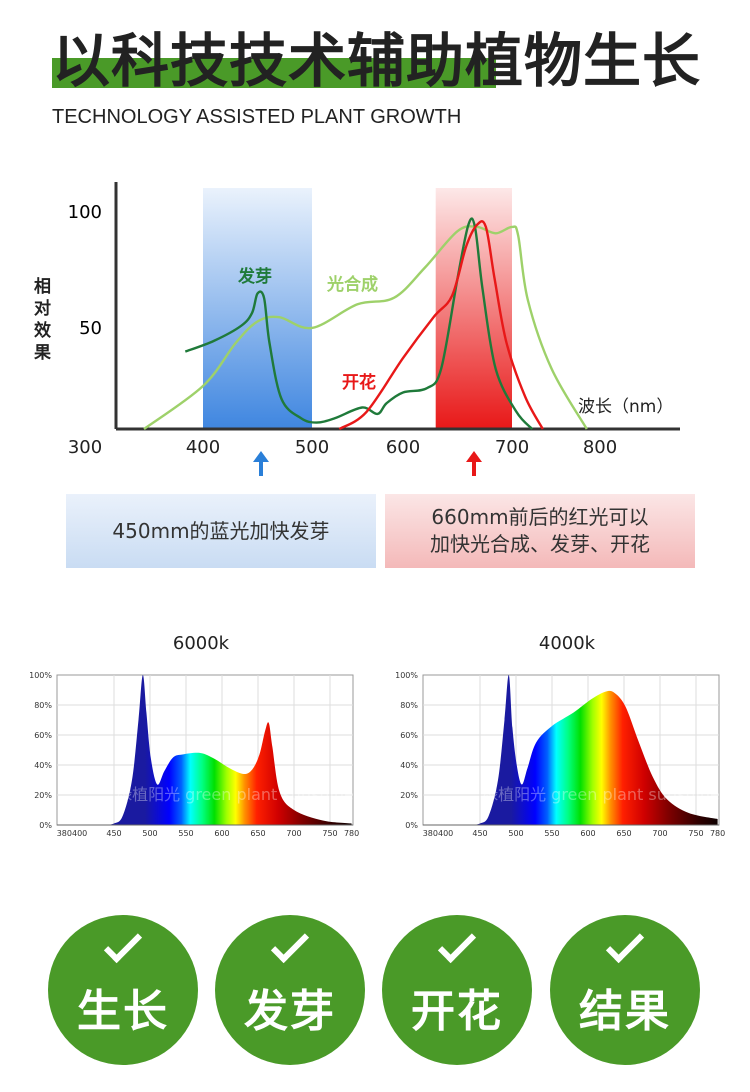 The image size is (750, 1092). I want to click on blue-light-text: 450mm的蓝光加快发芽, so click(221, 530).